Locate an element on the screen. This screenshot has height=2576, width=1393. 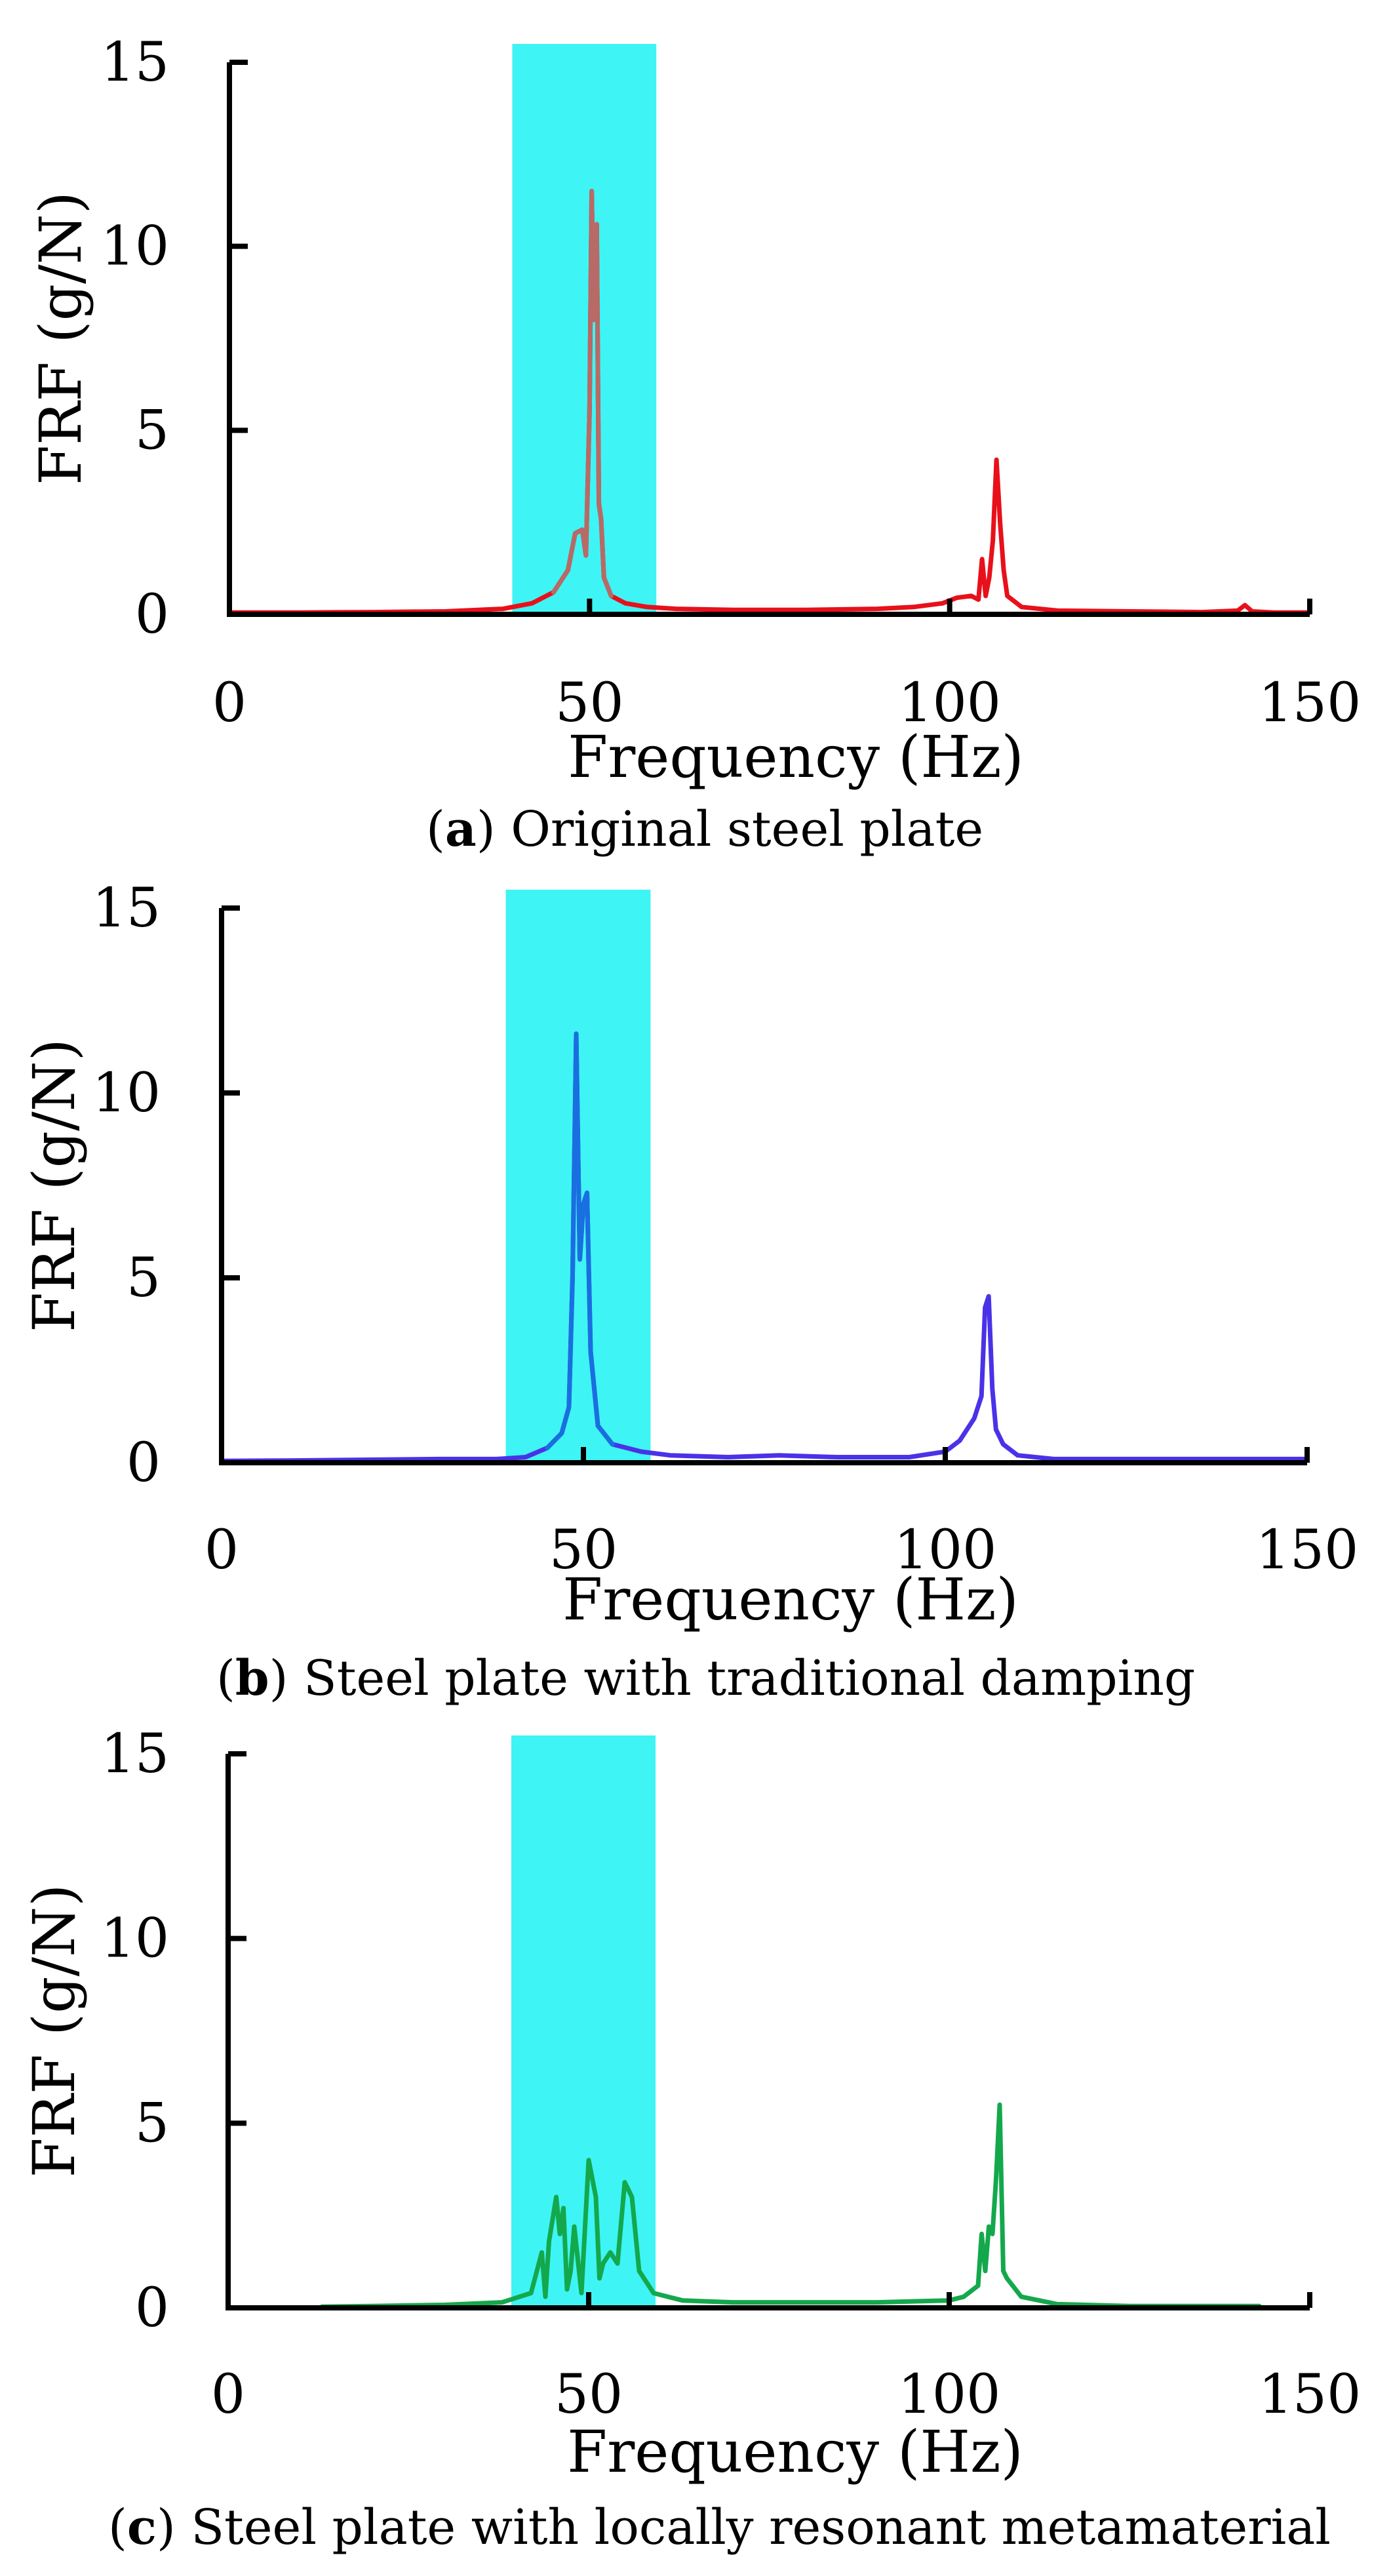
panel-caption: (b) Steel plate with traditional damping is located at coordinates (706, 1678).